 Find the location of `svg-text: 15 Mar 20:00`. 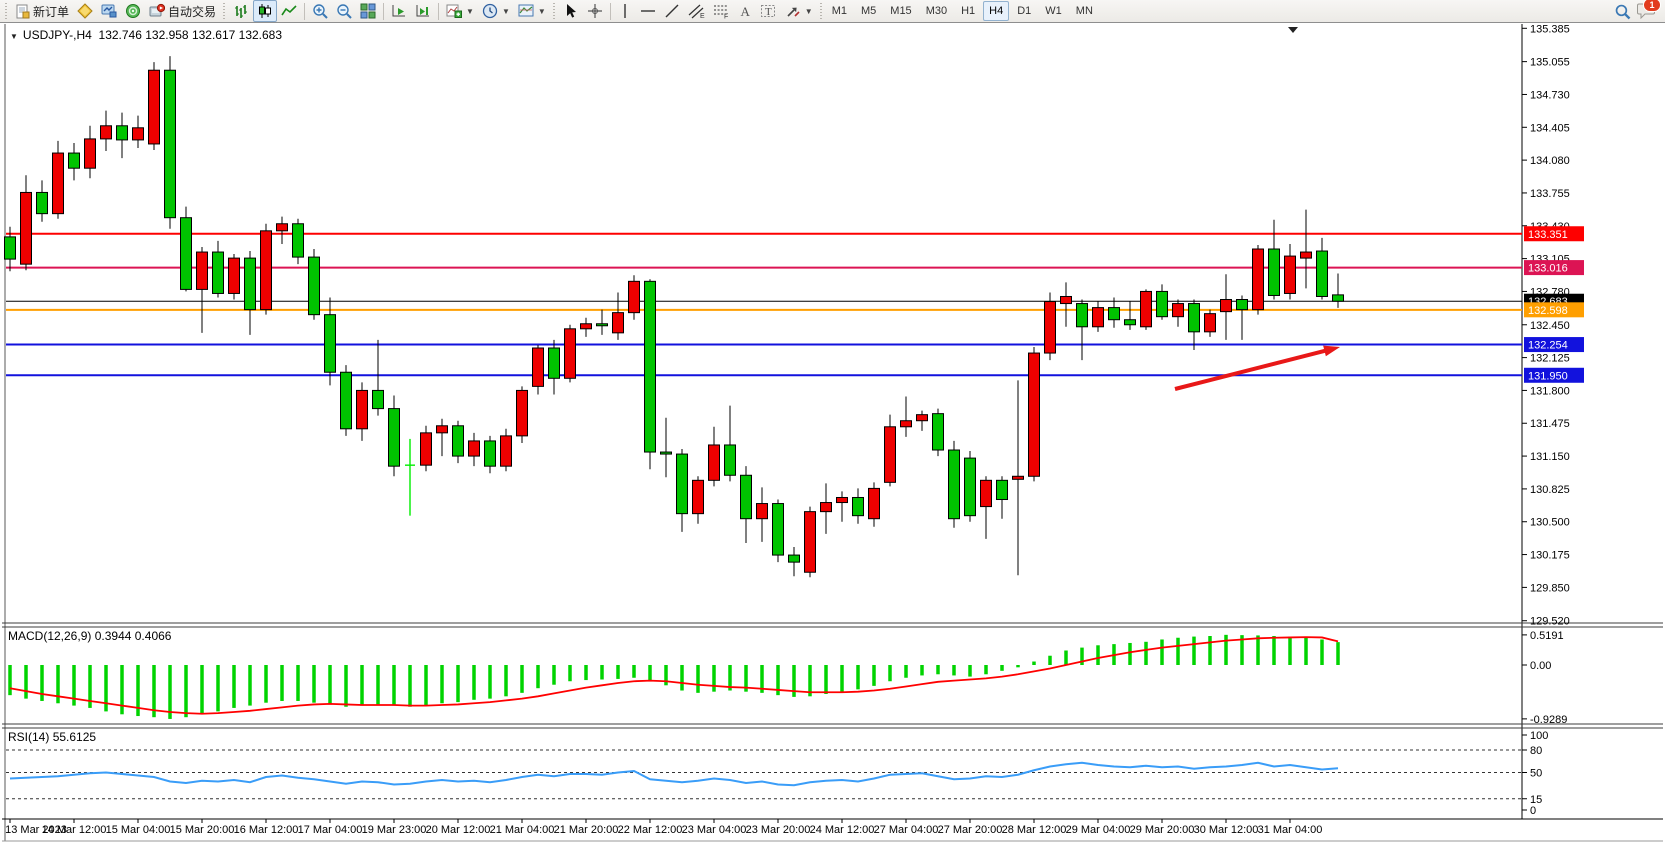

svg-text: 15 Mar 20:00 is located at coordinates (202, 830).